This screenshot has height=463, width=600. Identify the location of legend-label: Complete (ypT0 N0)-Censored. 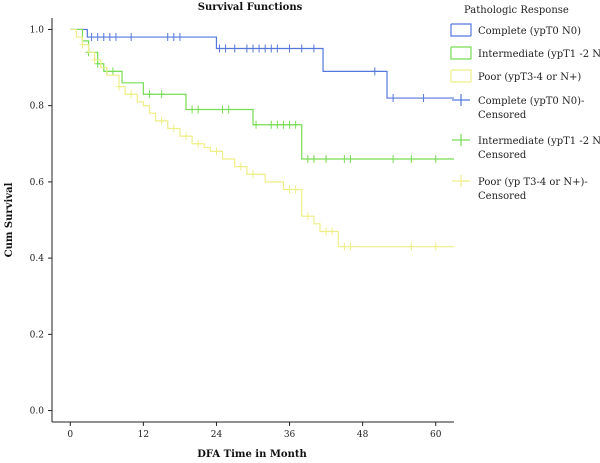
(531, 108).